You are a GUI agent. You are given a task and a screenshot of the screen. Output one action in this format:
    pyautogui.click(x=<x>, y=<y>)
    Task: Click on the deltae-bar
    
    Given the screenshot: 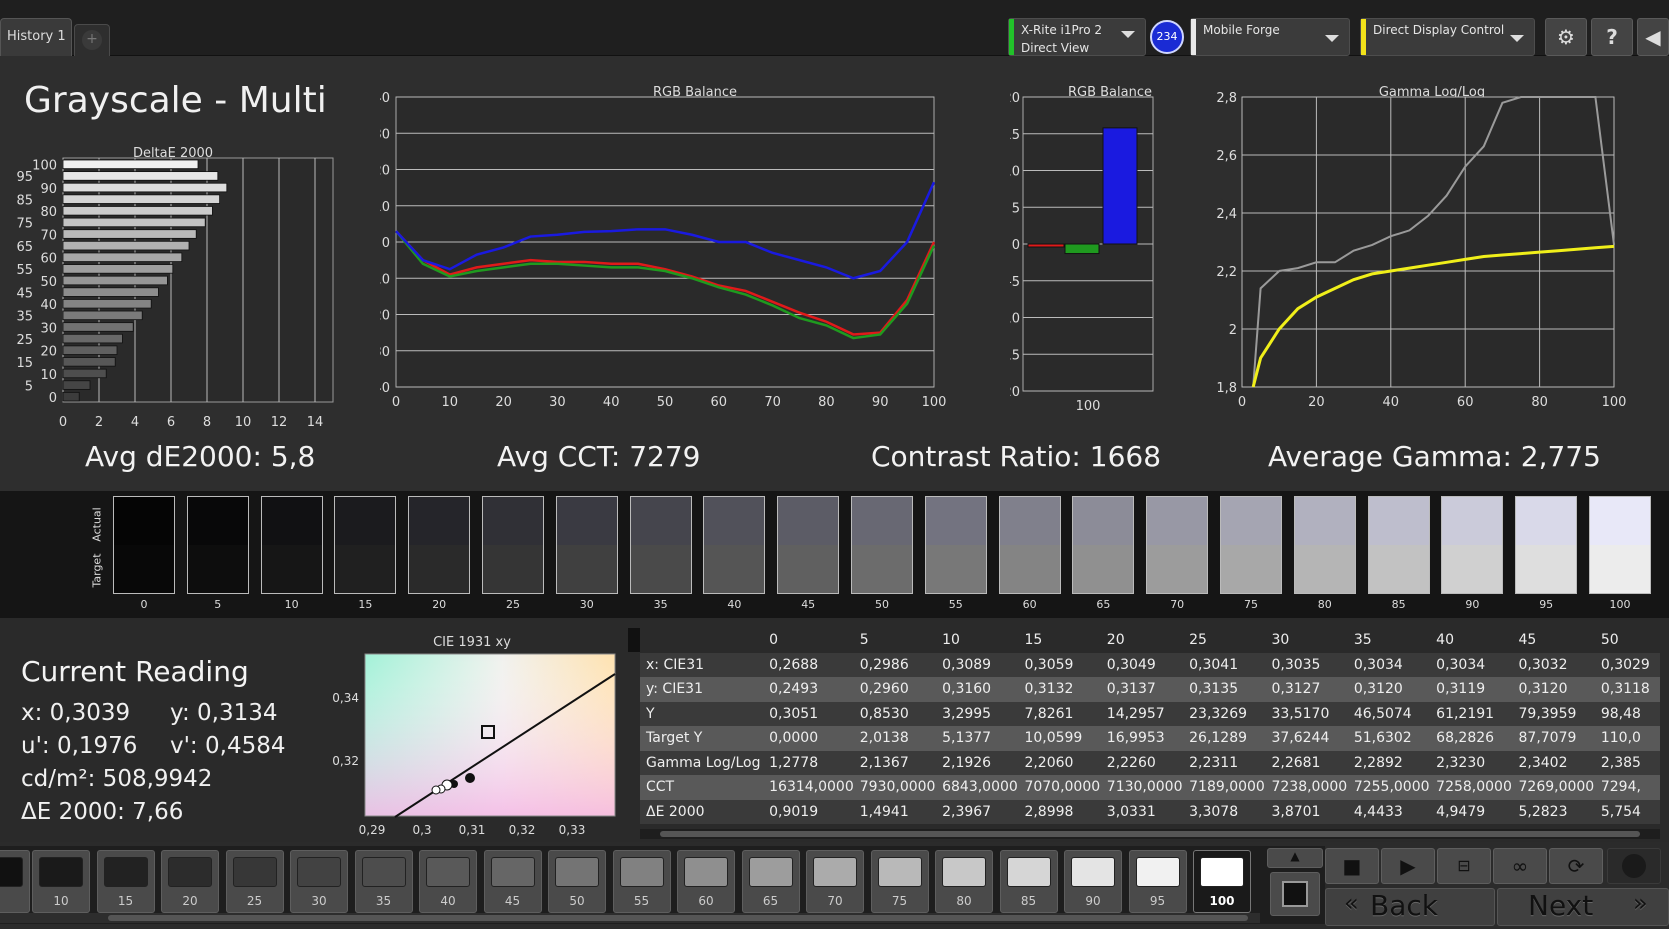 What is the action you would take?
    pyautogui.click(x=145, y=187)
    